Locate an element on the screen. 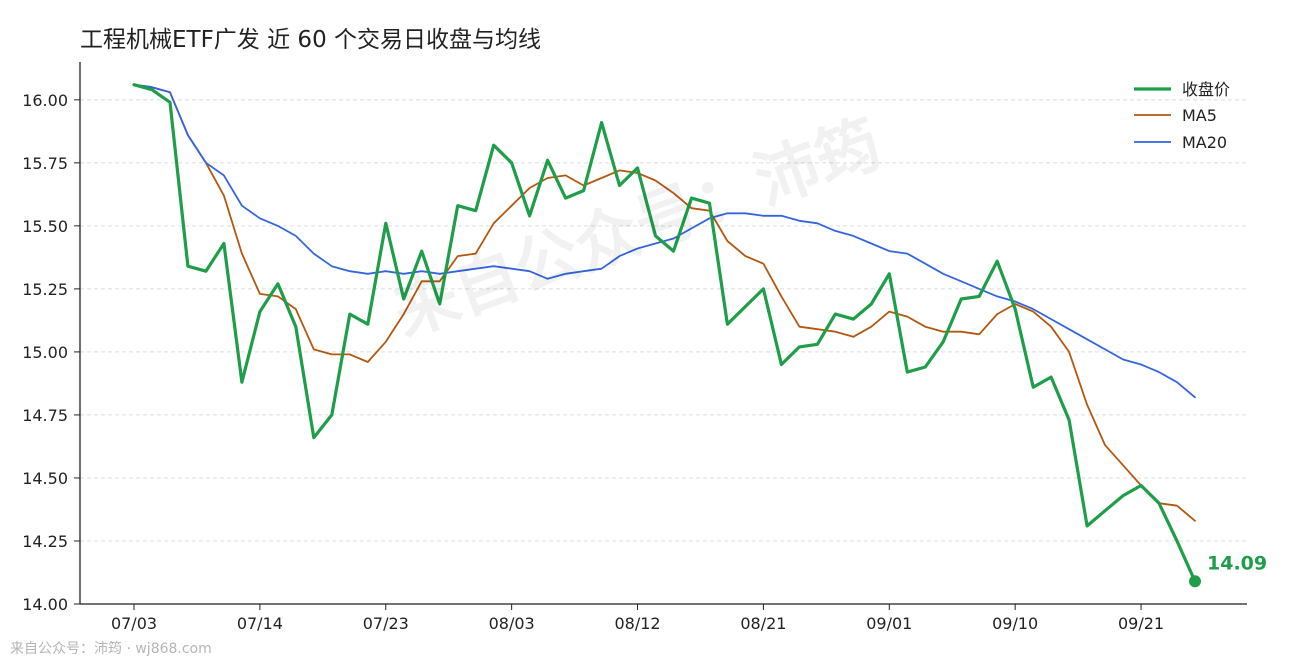 This screenshot has height=660, width=1290. x-tick-label: 09/10 is located at coordinates (1015, 623).